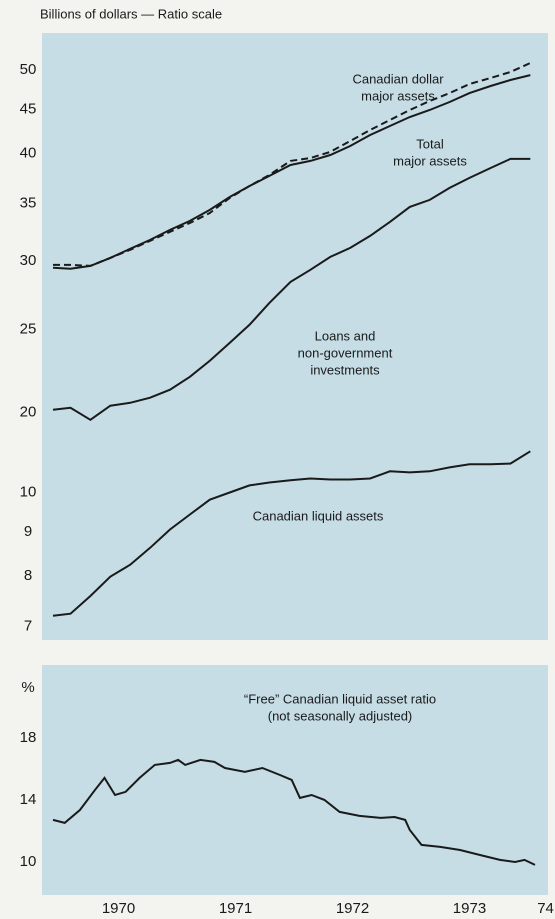 This screenshot has height=919, width=555. What do you see at coordinates (27, 687) in the screenshot?
I see `y-axis-unit: %` at bounding box center [27, 687].